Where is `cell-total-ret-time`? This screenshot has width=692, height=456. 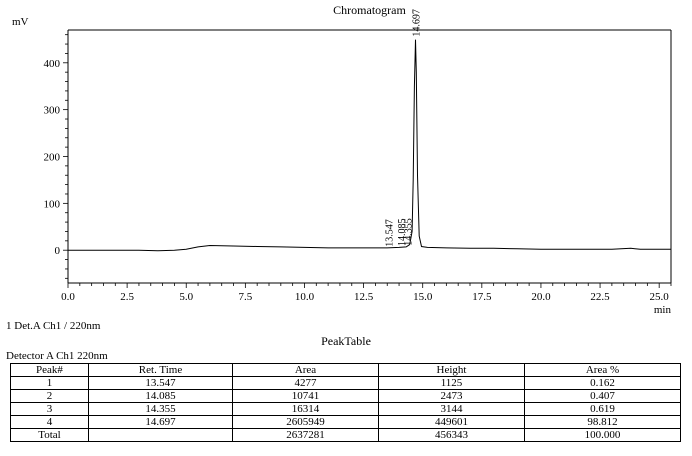
cell-total-ret-time is located at coordinates (160, 435).